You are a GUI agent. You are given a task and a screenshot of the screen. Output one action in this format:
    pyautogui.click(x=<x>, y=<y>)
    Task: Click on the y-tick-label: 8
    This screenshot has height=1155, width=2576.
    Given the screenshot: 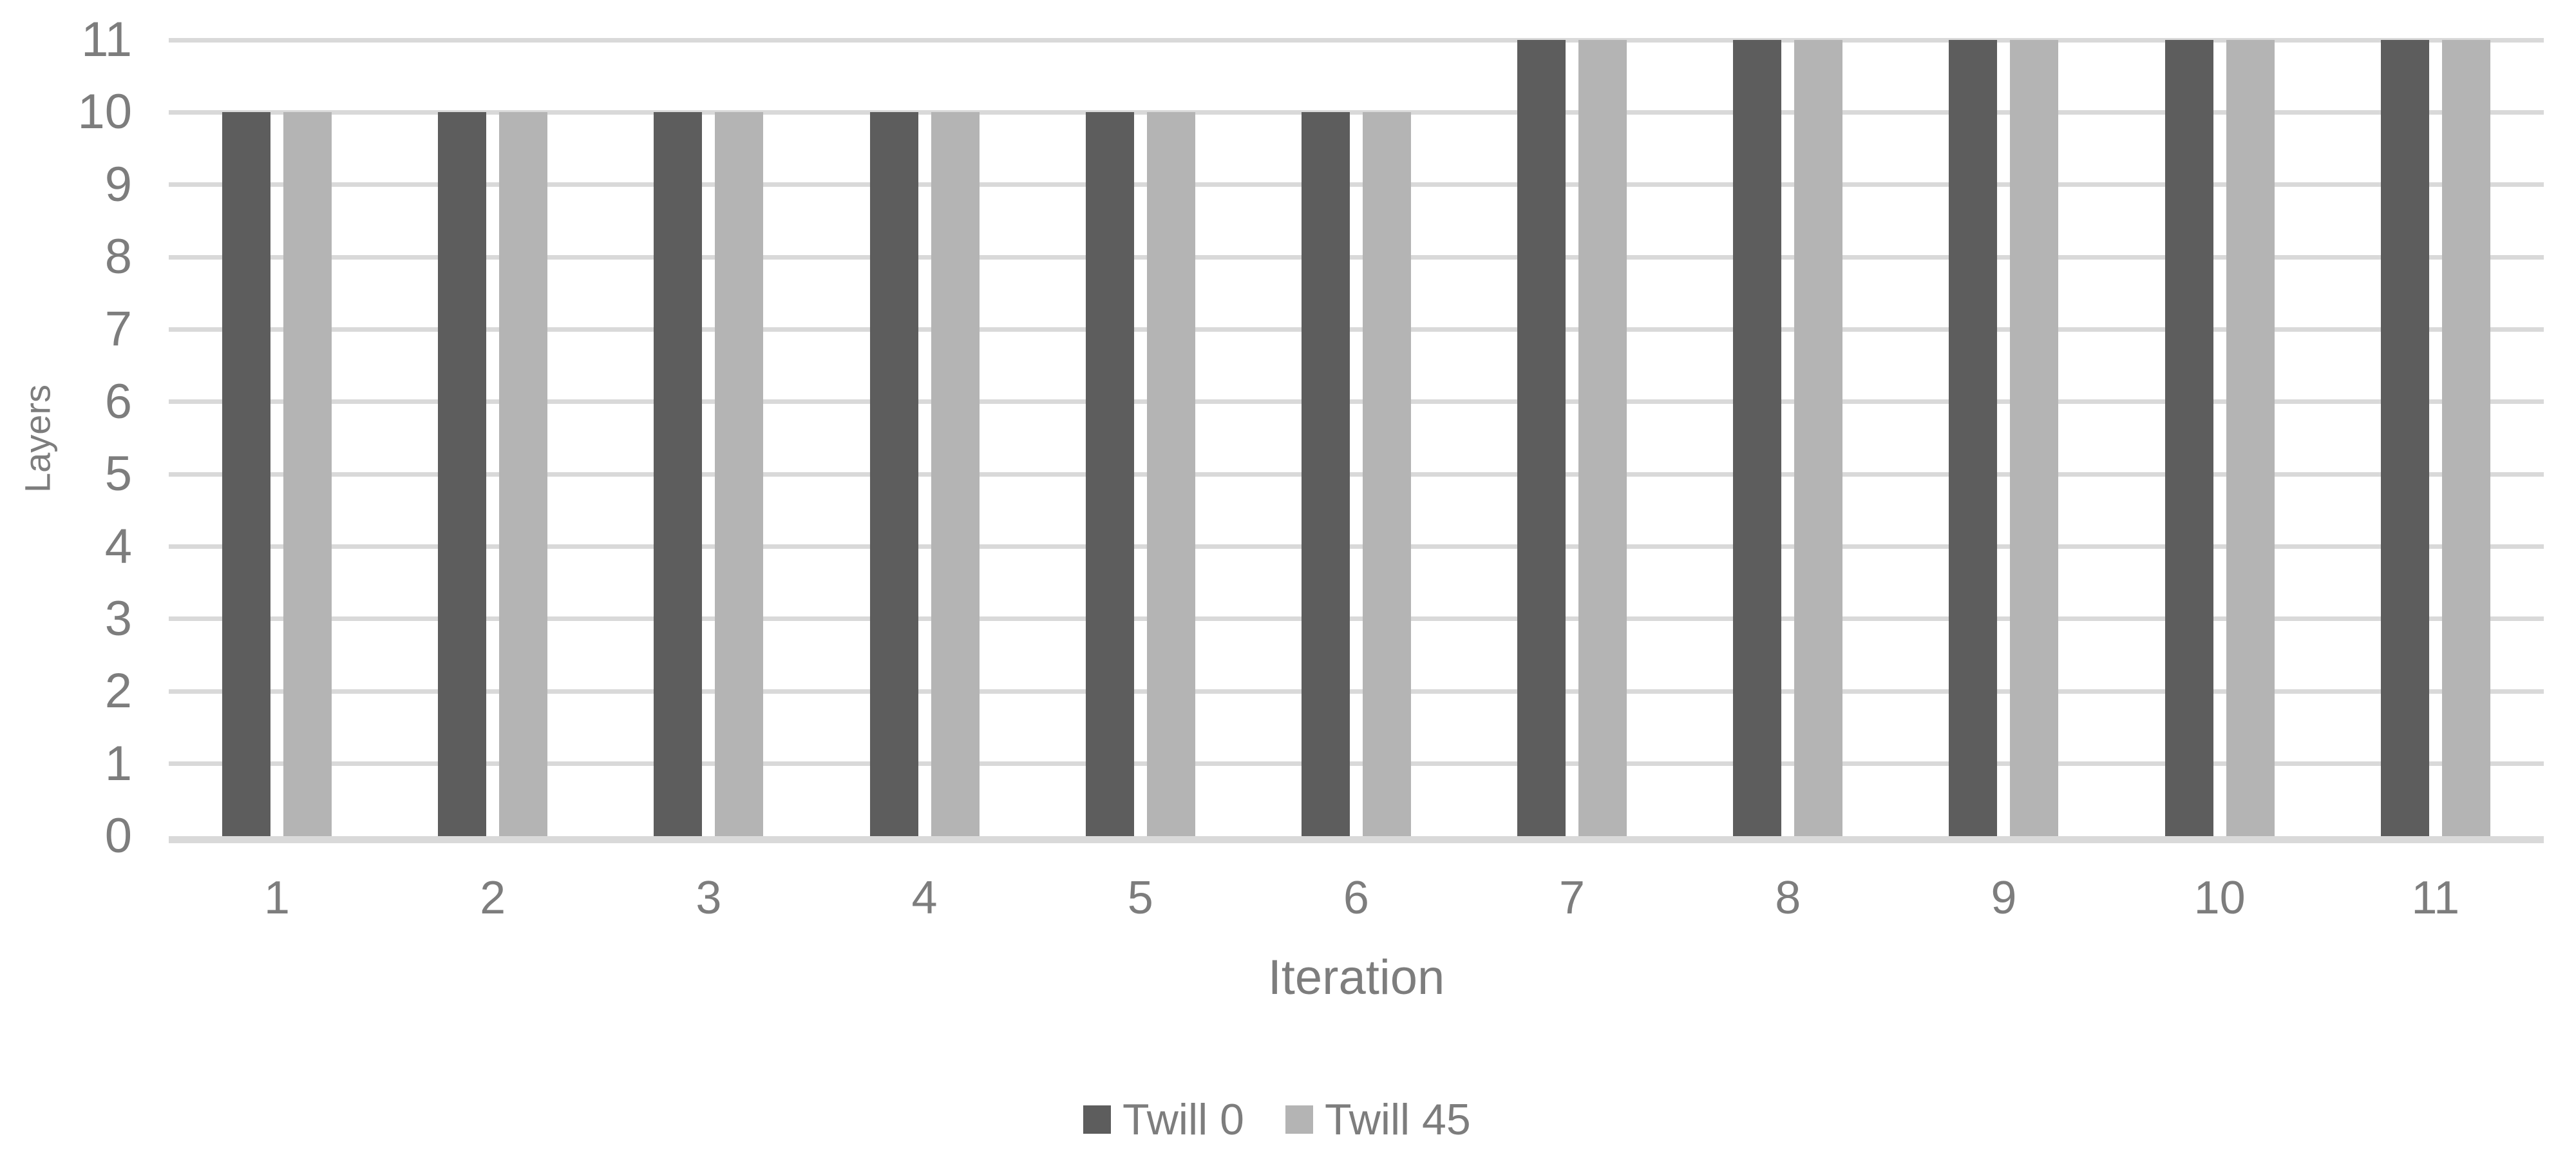 What is the action you would take?
    pyautogui.click(x=118, y=257)
    